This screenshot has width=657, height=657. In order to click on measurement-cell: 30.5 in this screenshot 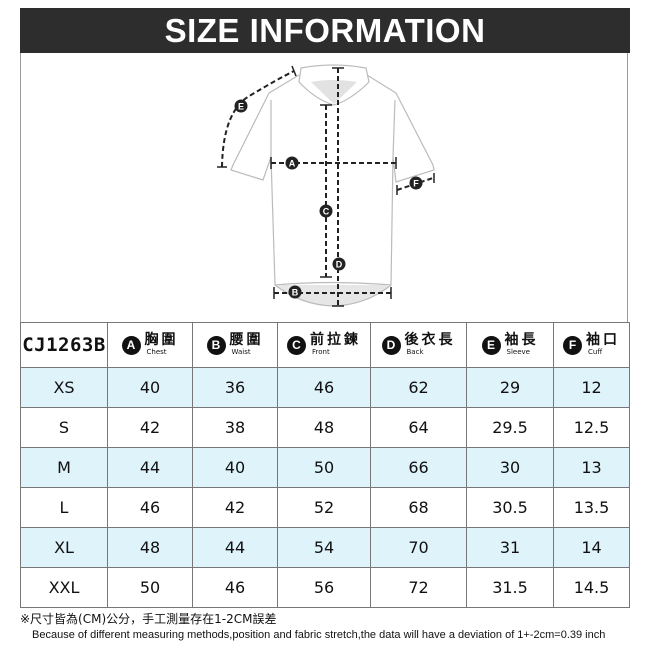, I will do `click(510, 507)`.